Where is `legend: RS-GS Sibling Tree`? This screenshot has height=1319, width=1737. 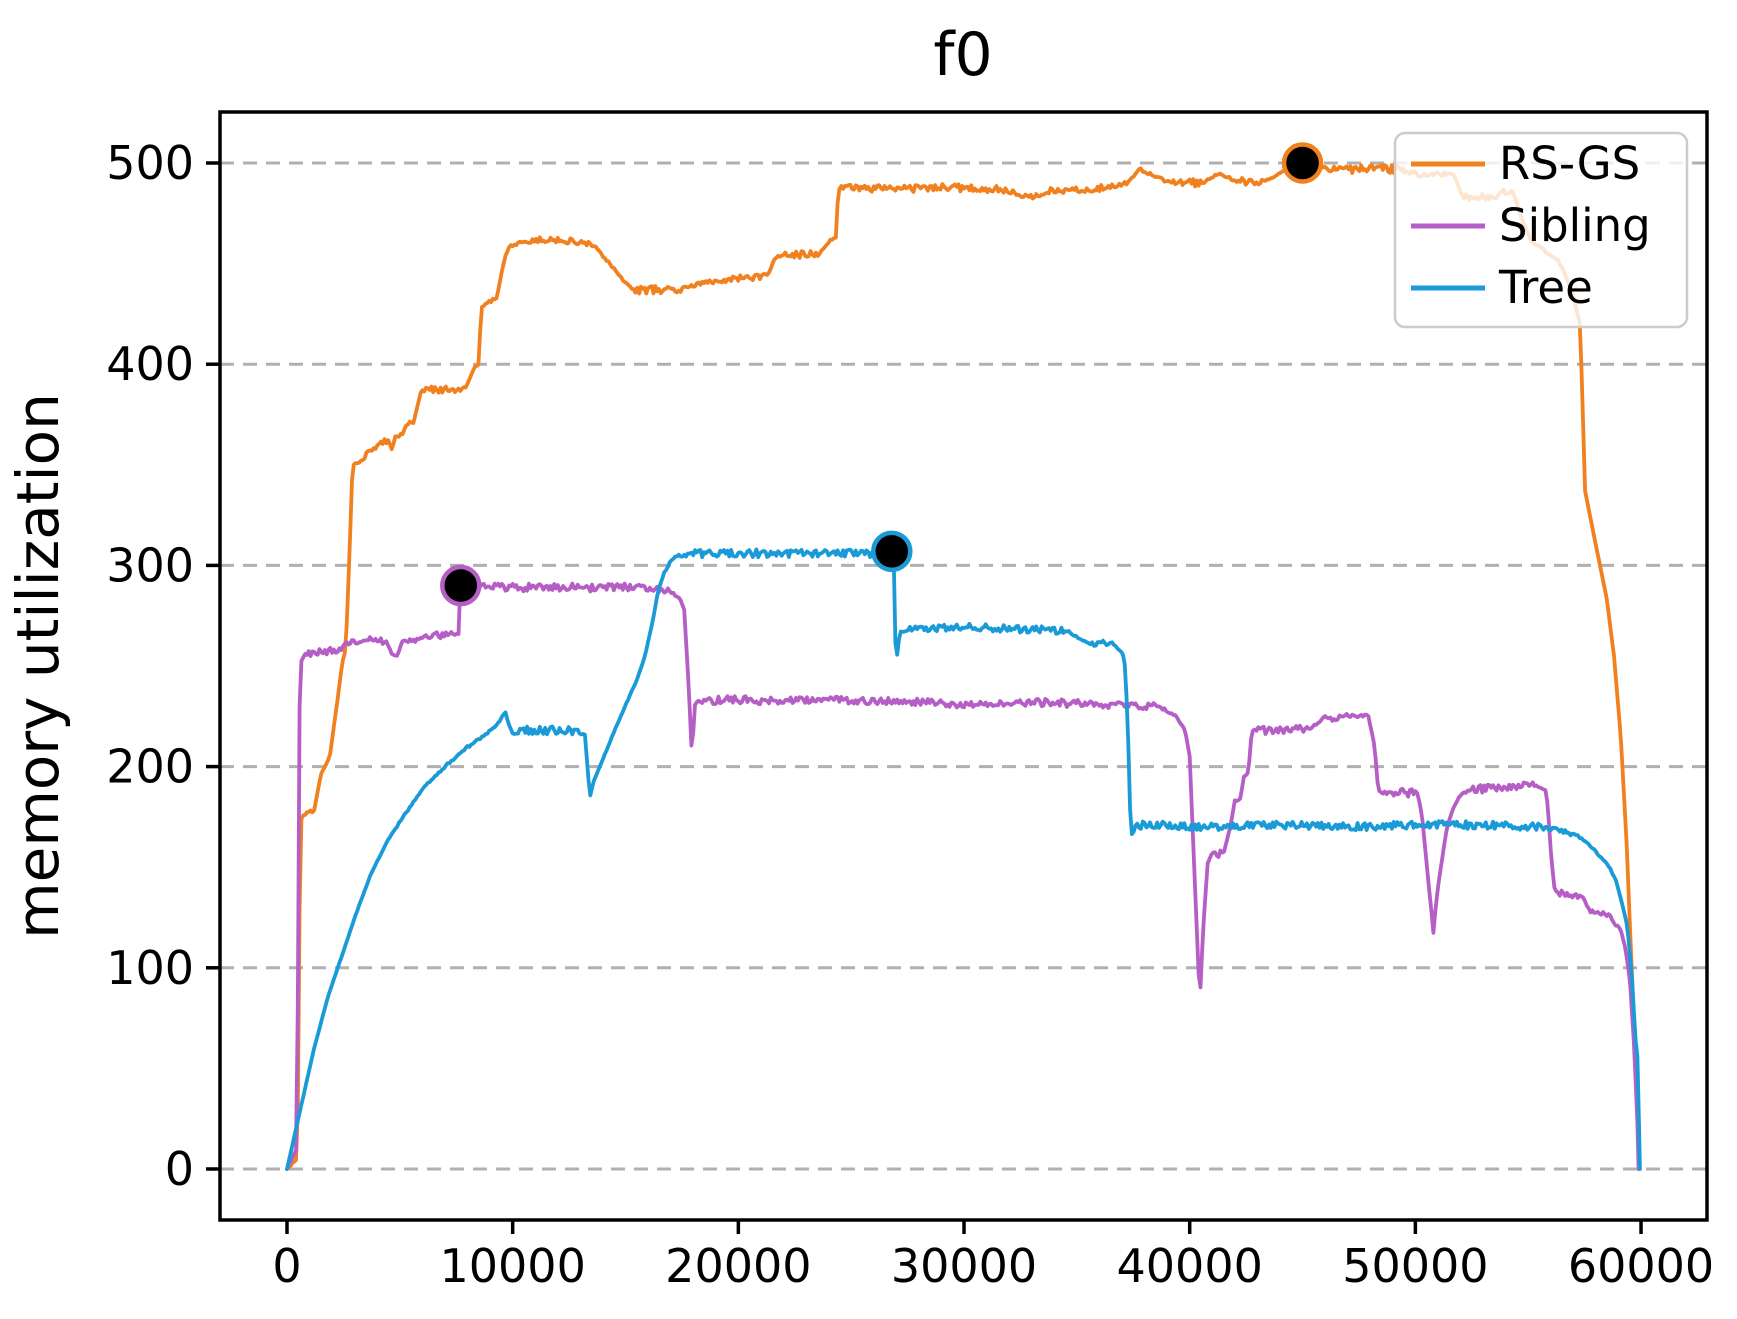
legend: RS-GS Sibling Tree is located at coordinates (1541, 230).